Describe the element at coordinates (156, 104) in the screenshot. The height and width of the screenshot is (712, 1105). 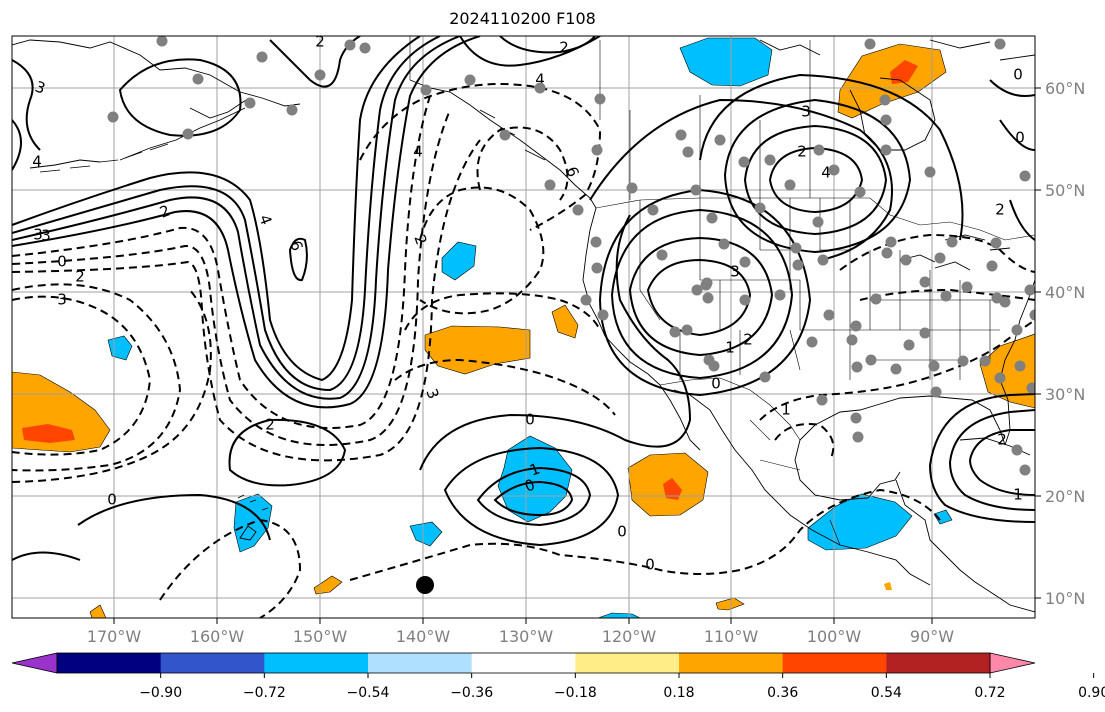
I see `coast-alaska` at that location.